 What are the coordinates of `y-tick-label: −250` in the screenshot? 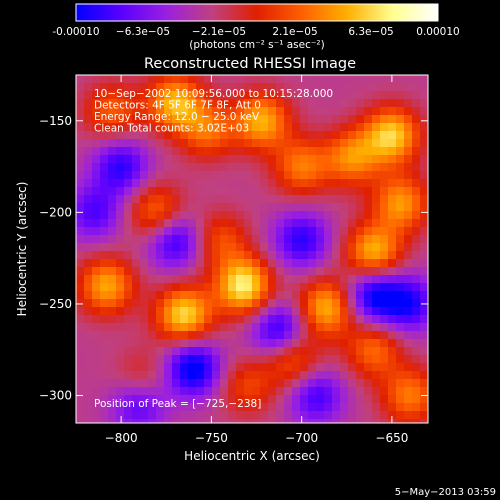 It's located at (55, 304).